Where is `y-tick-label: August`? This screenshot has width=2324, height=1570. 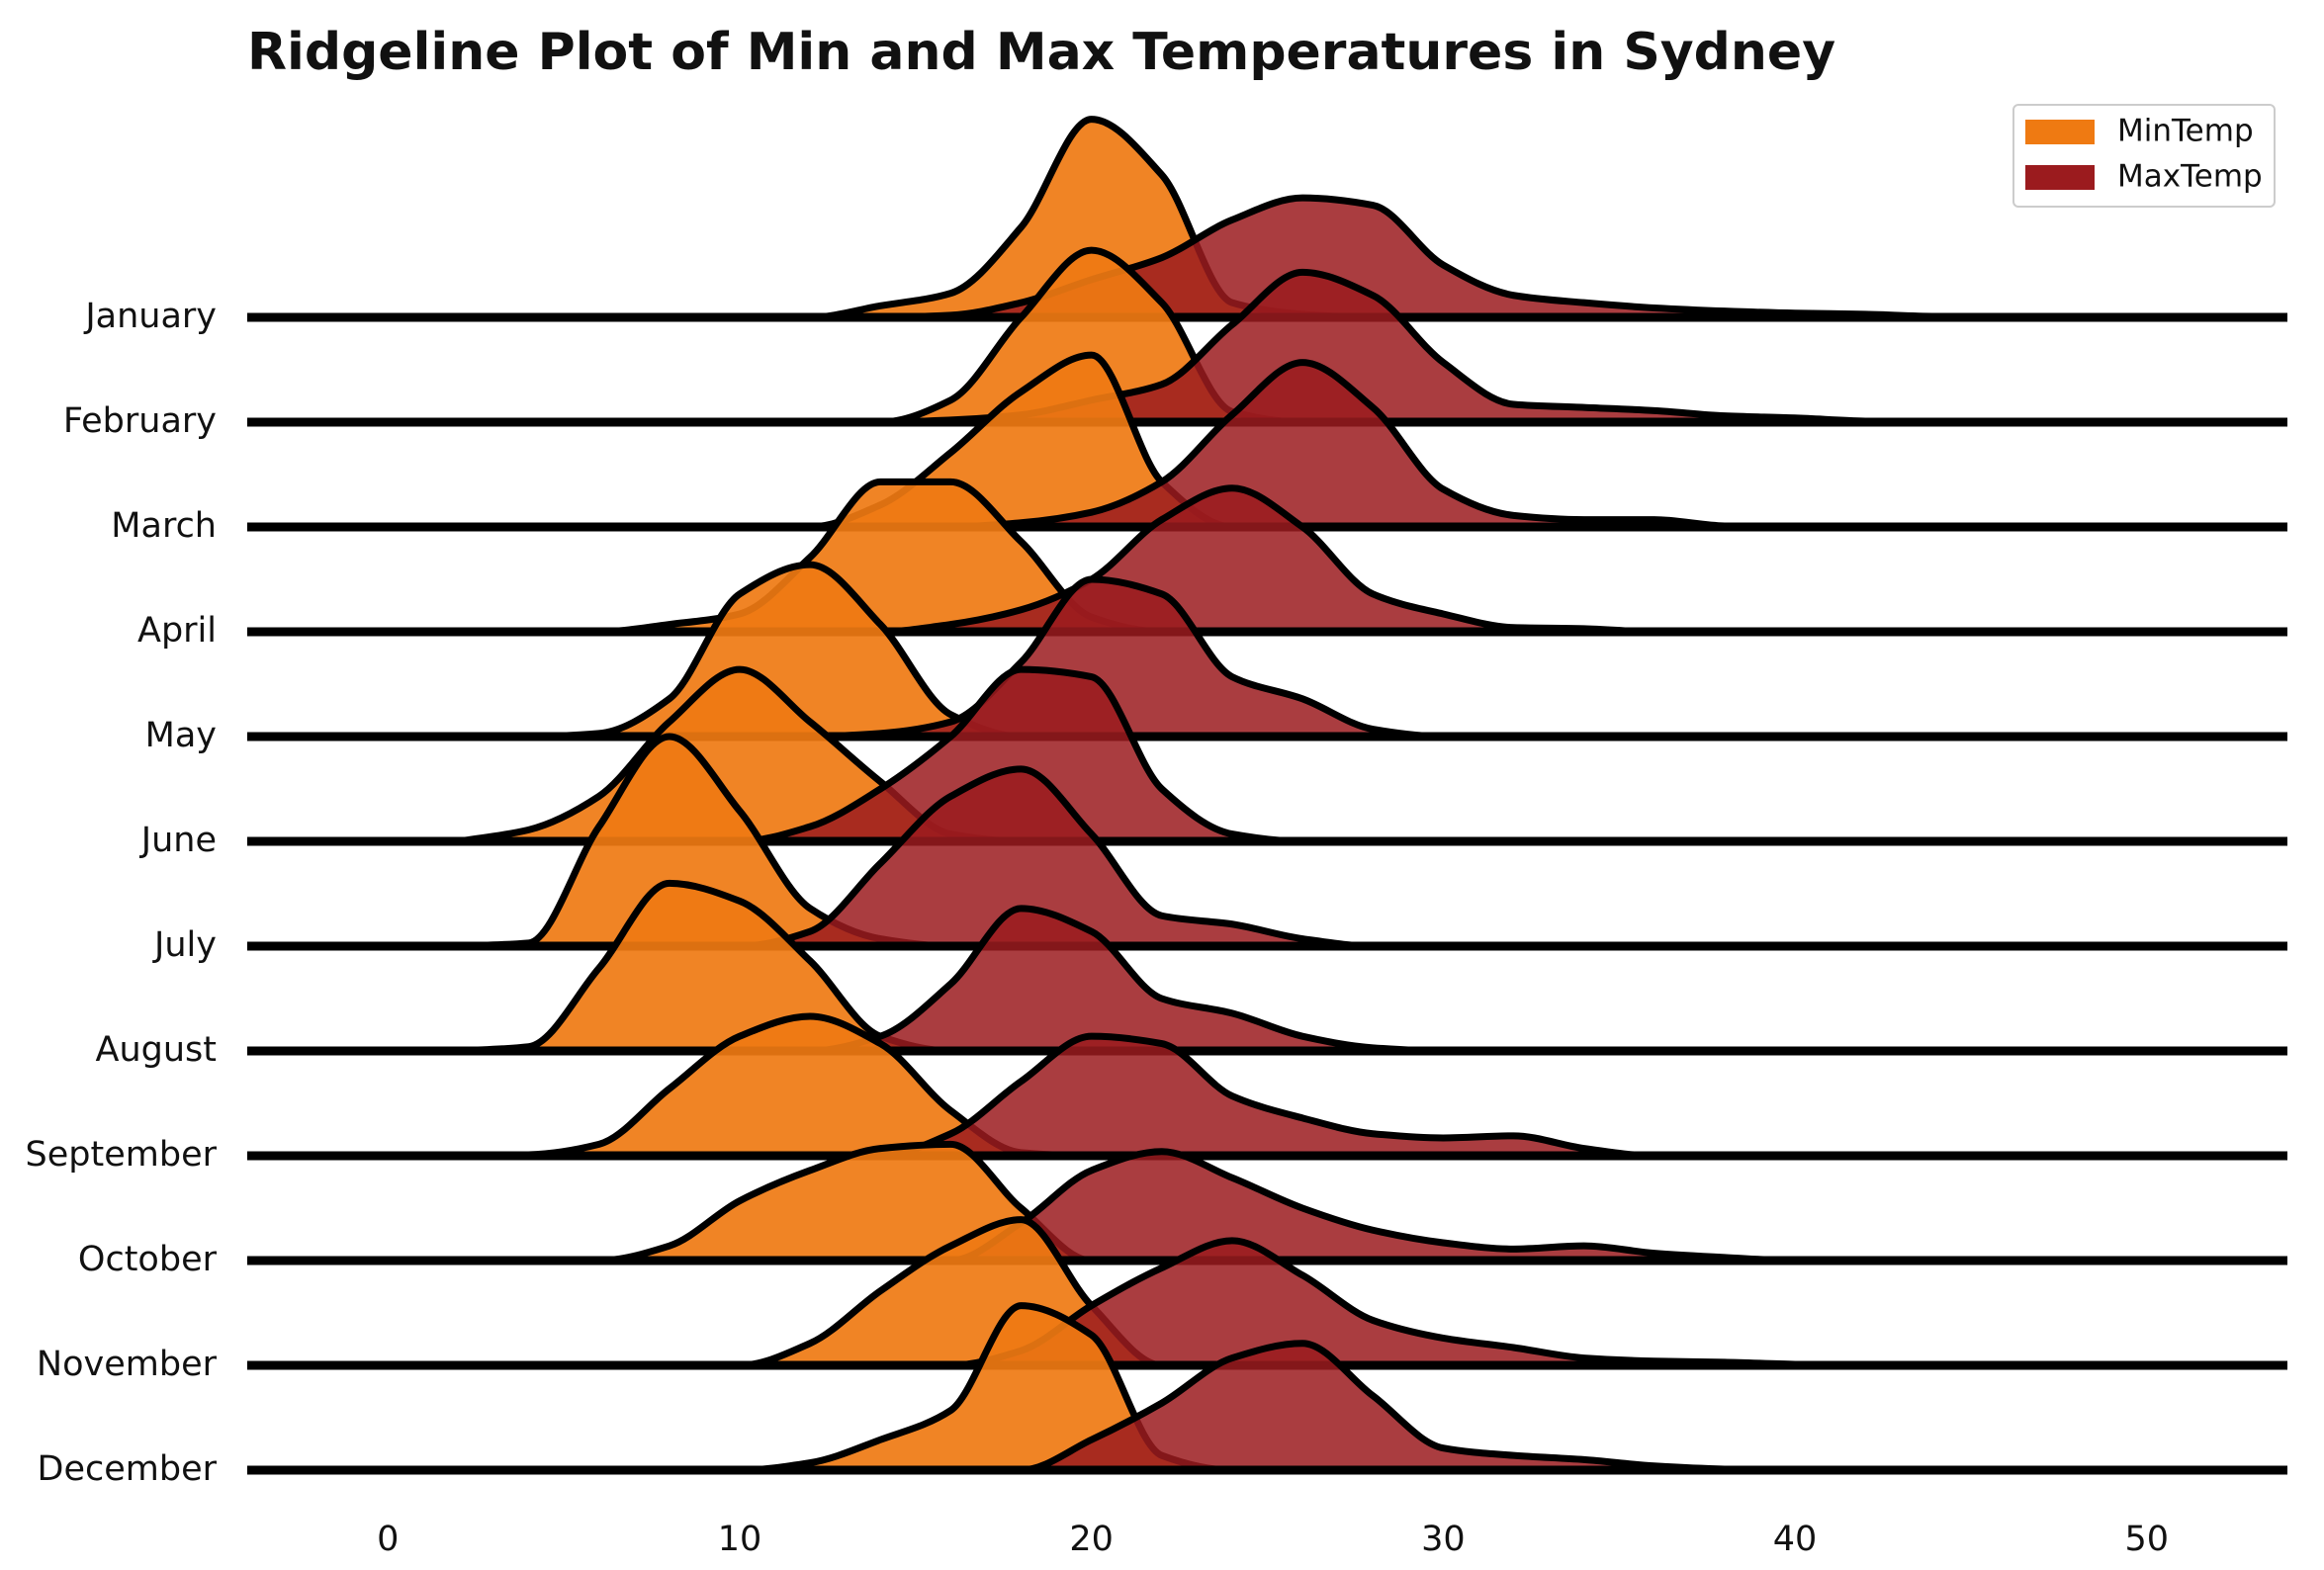
y-tick-label: August is located at coordinates (157, 1050).